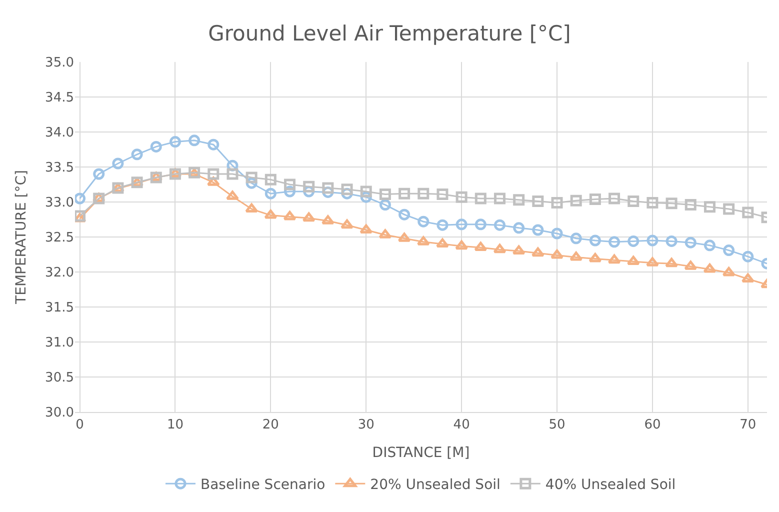  What do you see at coordinates (59, 168) in the screenshot?
I see `y-tick-label: 33.5` at bounding box center [59, 168].